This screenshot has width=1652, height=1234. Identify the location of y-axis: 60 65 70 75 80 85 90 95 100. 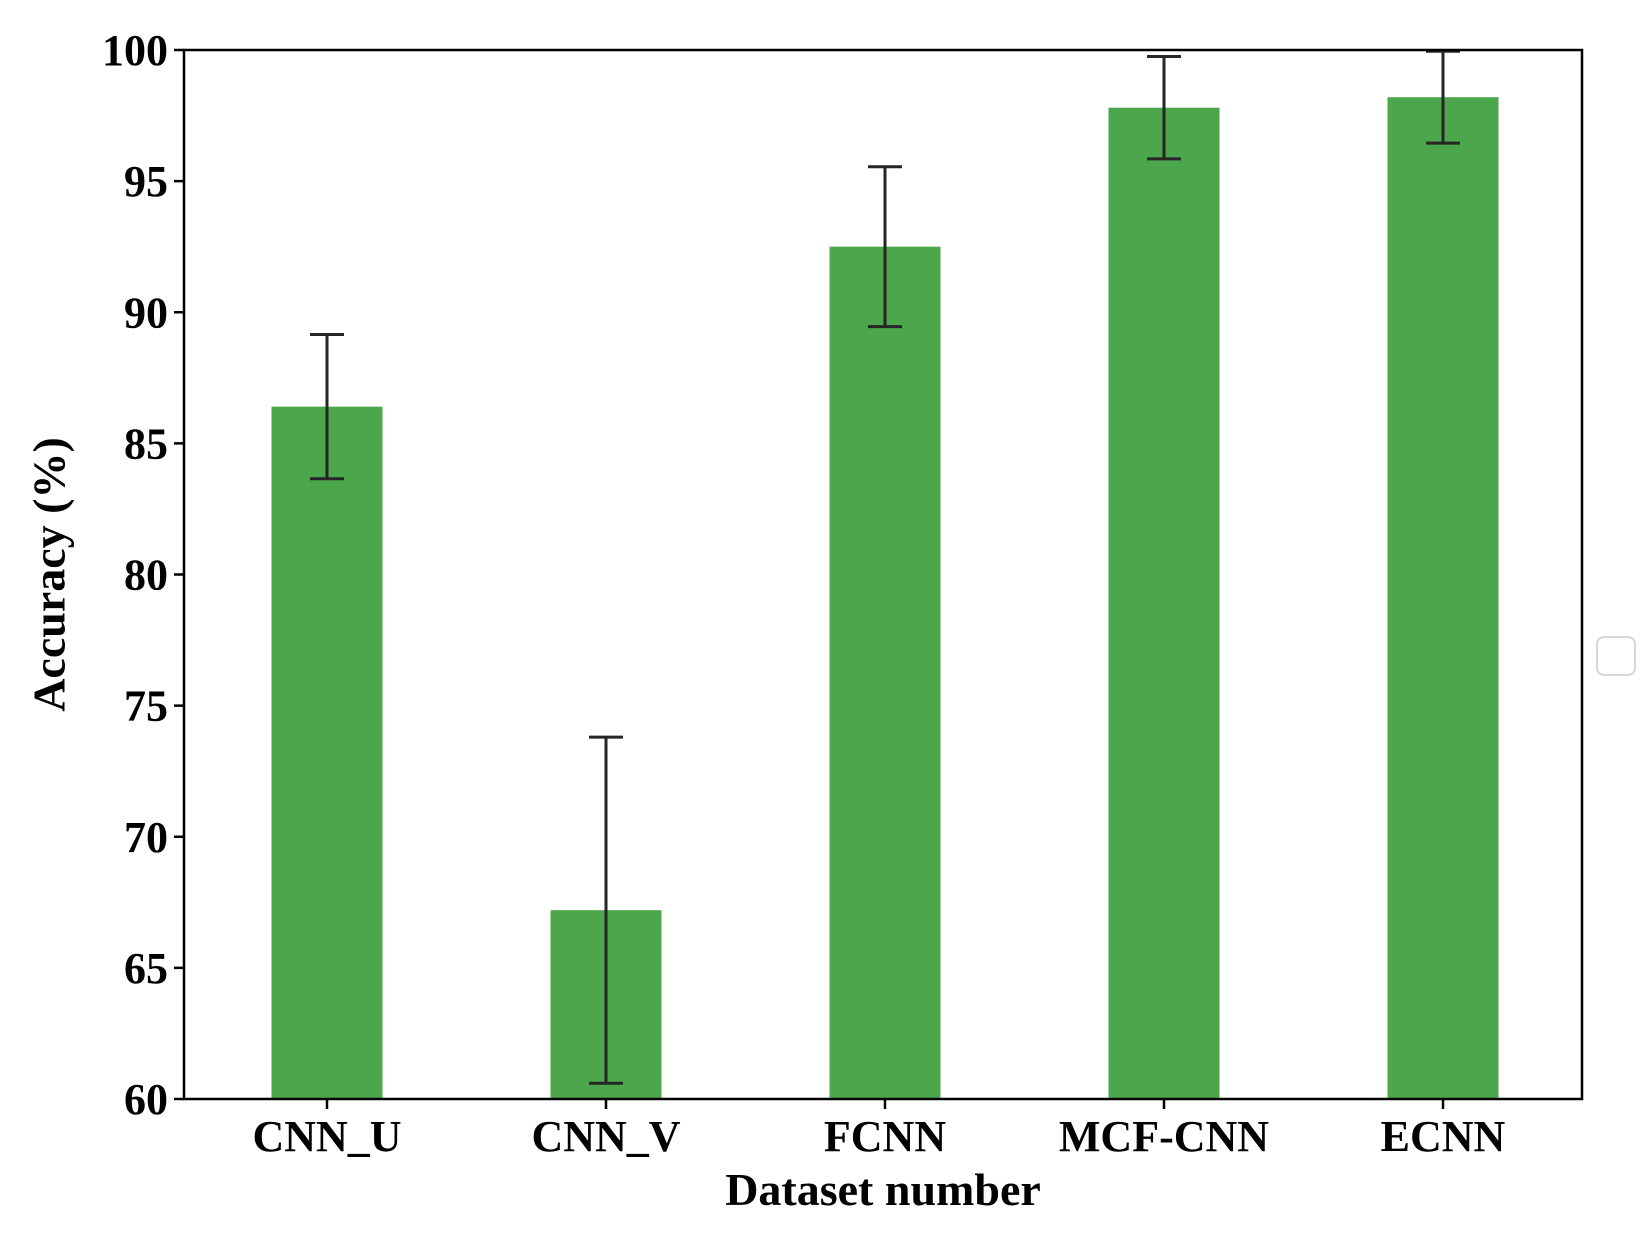
(143, 575).